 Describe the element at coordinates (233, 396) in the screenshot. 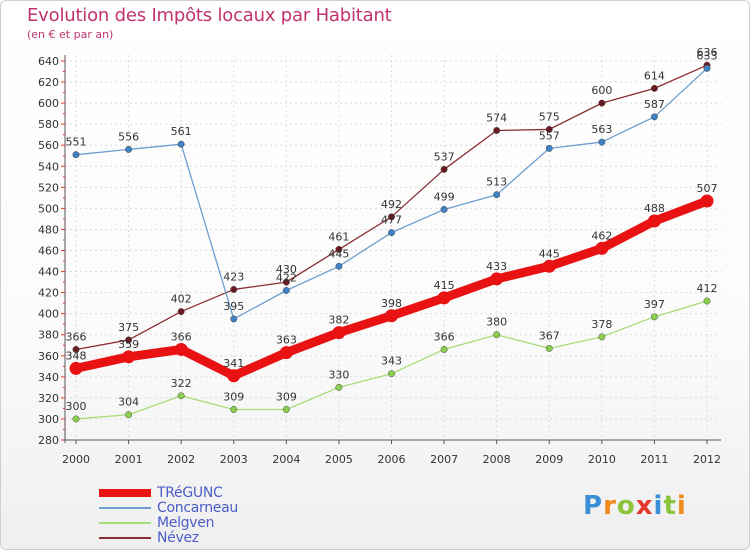

I see `data-label: 309` at that location.